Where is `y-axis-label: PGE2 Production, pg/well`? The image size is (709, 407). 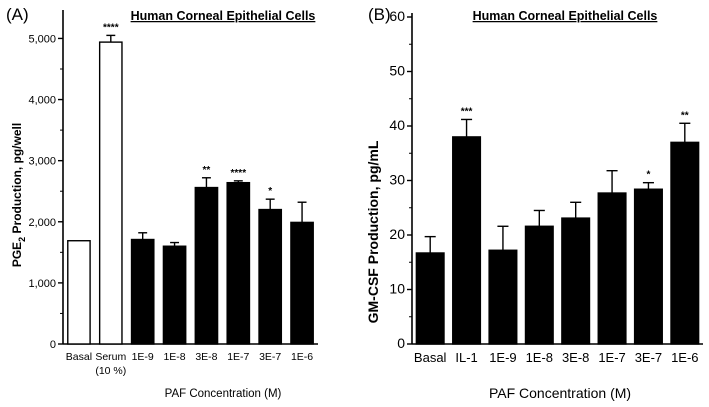 y-axis-label: PGE2 Production, pg/well is located at coordinates (18, 195).